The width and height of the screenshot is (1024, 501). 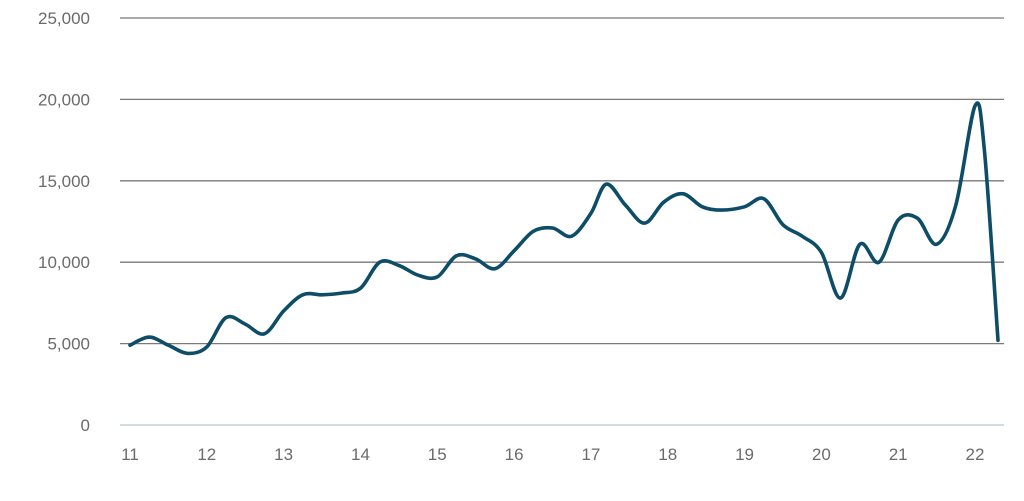 What do you see at coordinates (85, 425) in the screenshot?
I see `y-tick-label: 0` at bounding box center [85, 425].